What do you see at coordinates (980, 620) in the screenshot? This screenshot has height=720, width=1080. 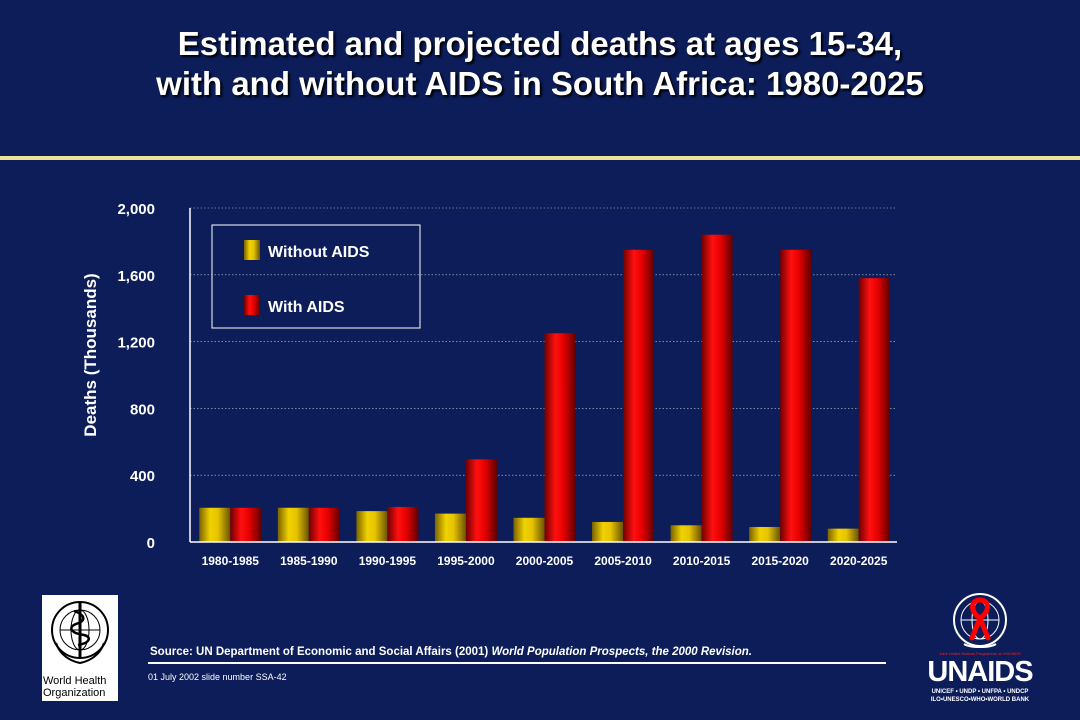 I see `unaids-emblem-icon` at bounding box center [980, 620].